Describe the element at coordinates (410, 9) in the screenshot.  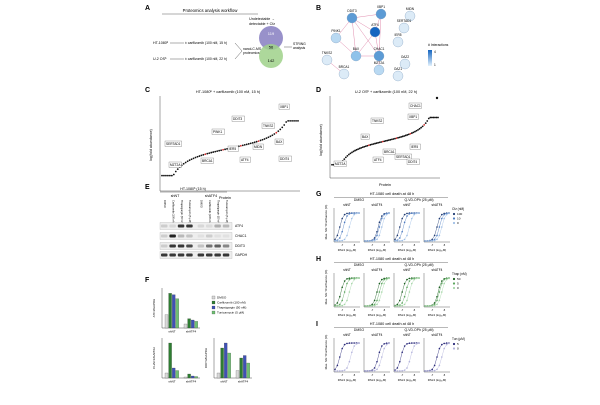
I see `network-node-label: MIDN` at that location.